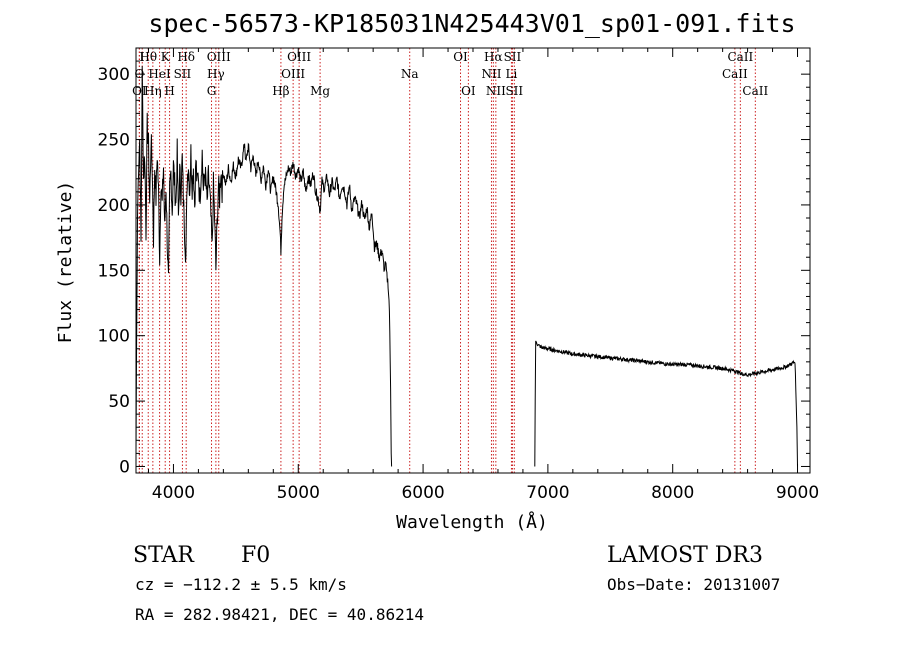  Describe the element at coordinates (153, 91) in the screenshot. I see `spectral-line-label: Hη` at that location.